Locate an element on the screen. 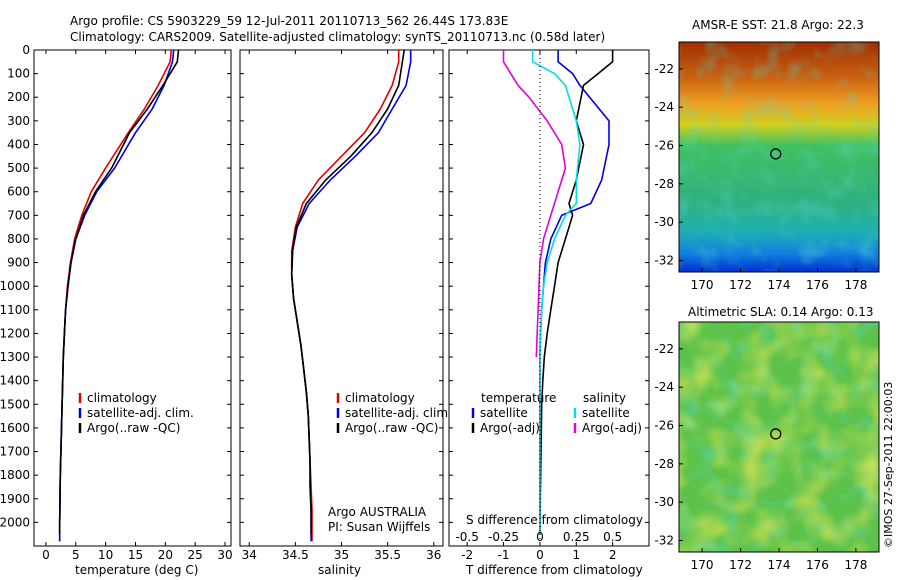 Image resolution: width=900 pixels, height=580 pixels. x-tick-label: 2 is located at coordinates (613, 555).